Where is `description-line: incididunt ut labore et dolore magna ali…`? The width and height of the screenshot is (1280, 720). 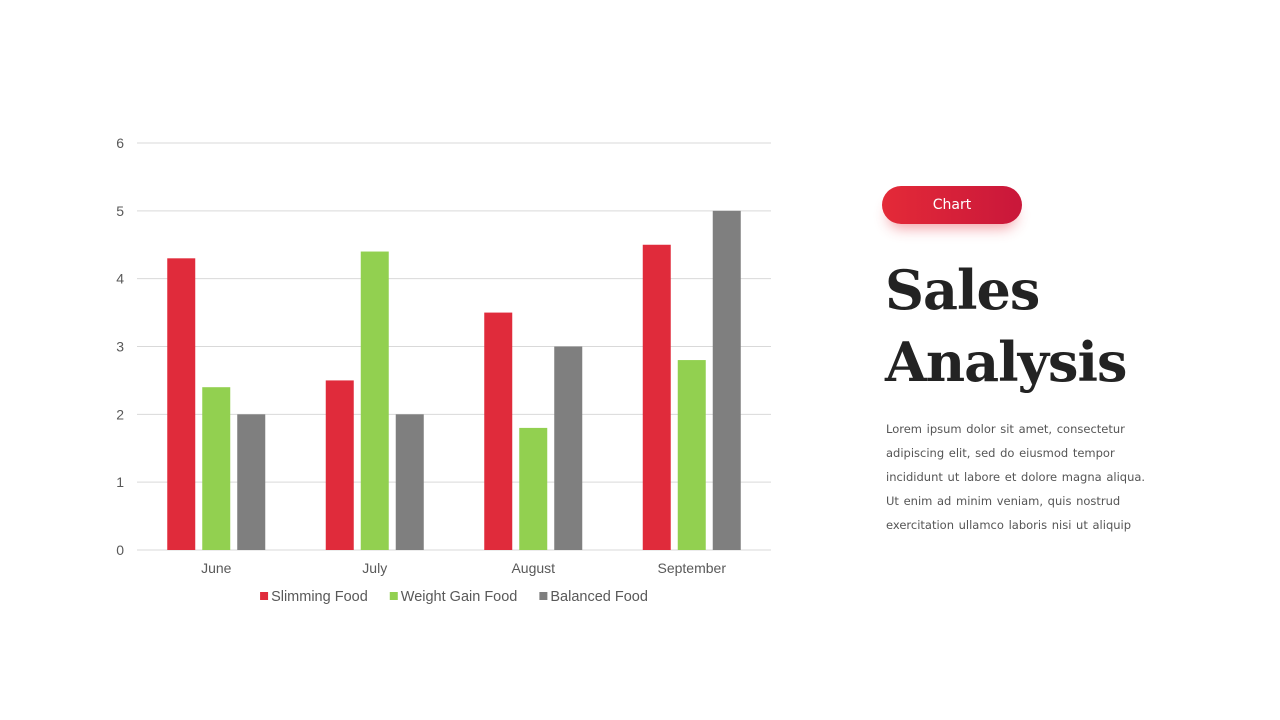 description-line: incididunt ut labore et dolore magna ali… is located at coordinates (1016, 477).